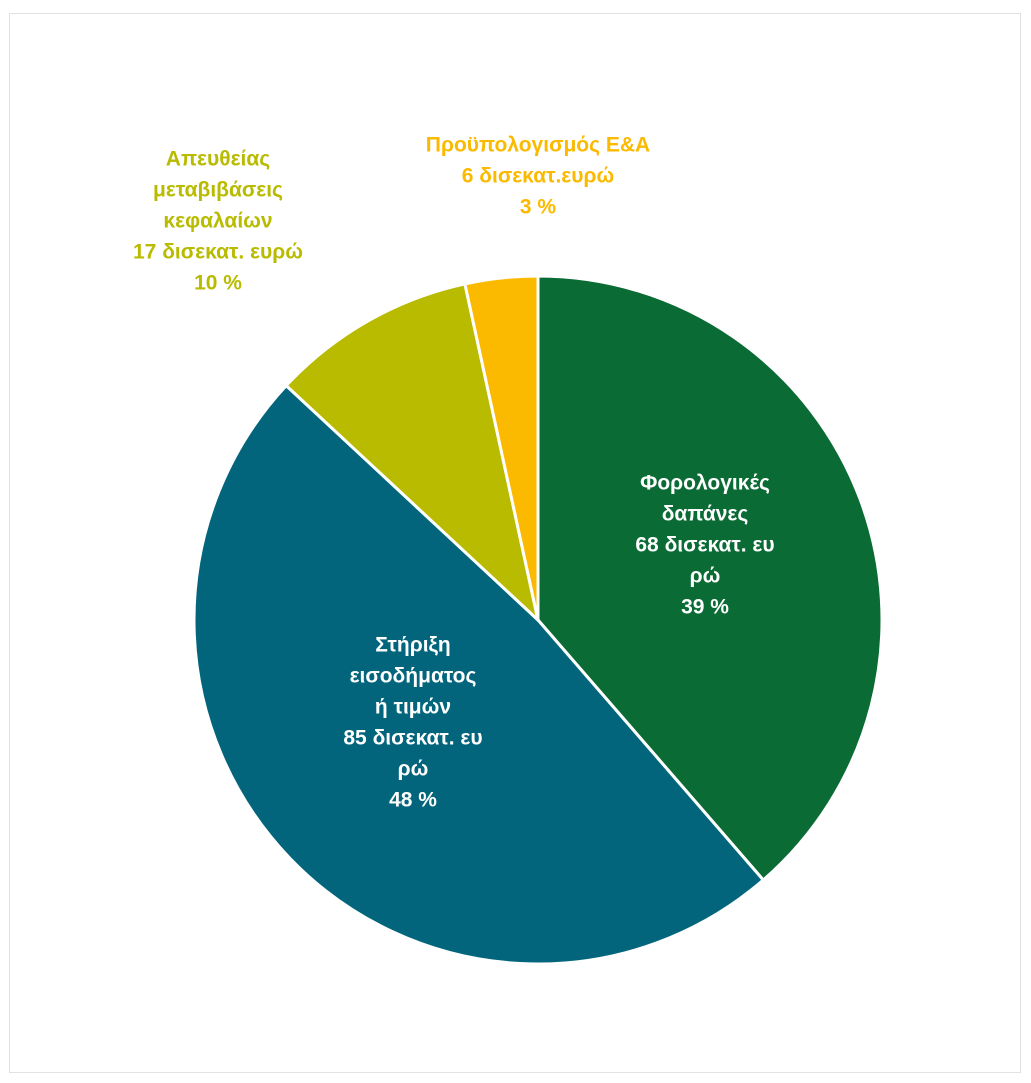 The height and width of the screenshot is (1083, 1031). Describe the element at coordinates (705, 514) in the screenshot. I see `data-label-1-line-2: δαπάνες` at that location.